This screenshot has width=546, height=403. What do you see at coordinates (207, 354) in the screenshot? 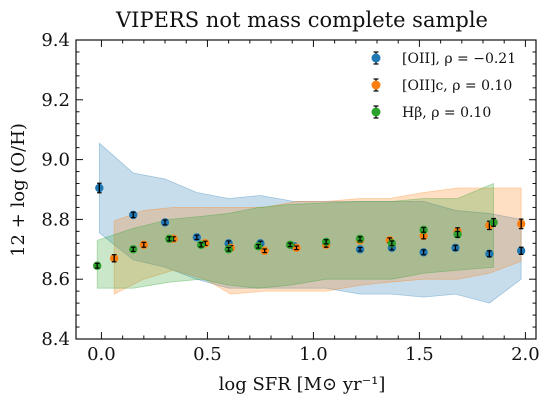
I see `x-tick-label: 0.5` at bounding box center [207, 354].